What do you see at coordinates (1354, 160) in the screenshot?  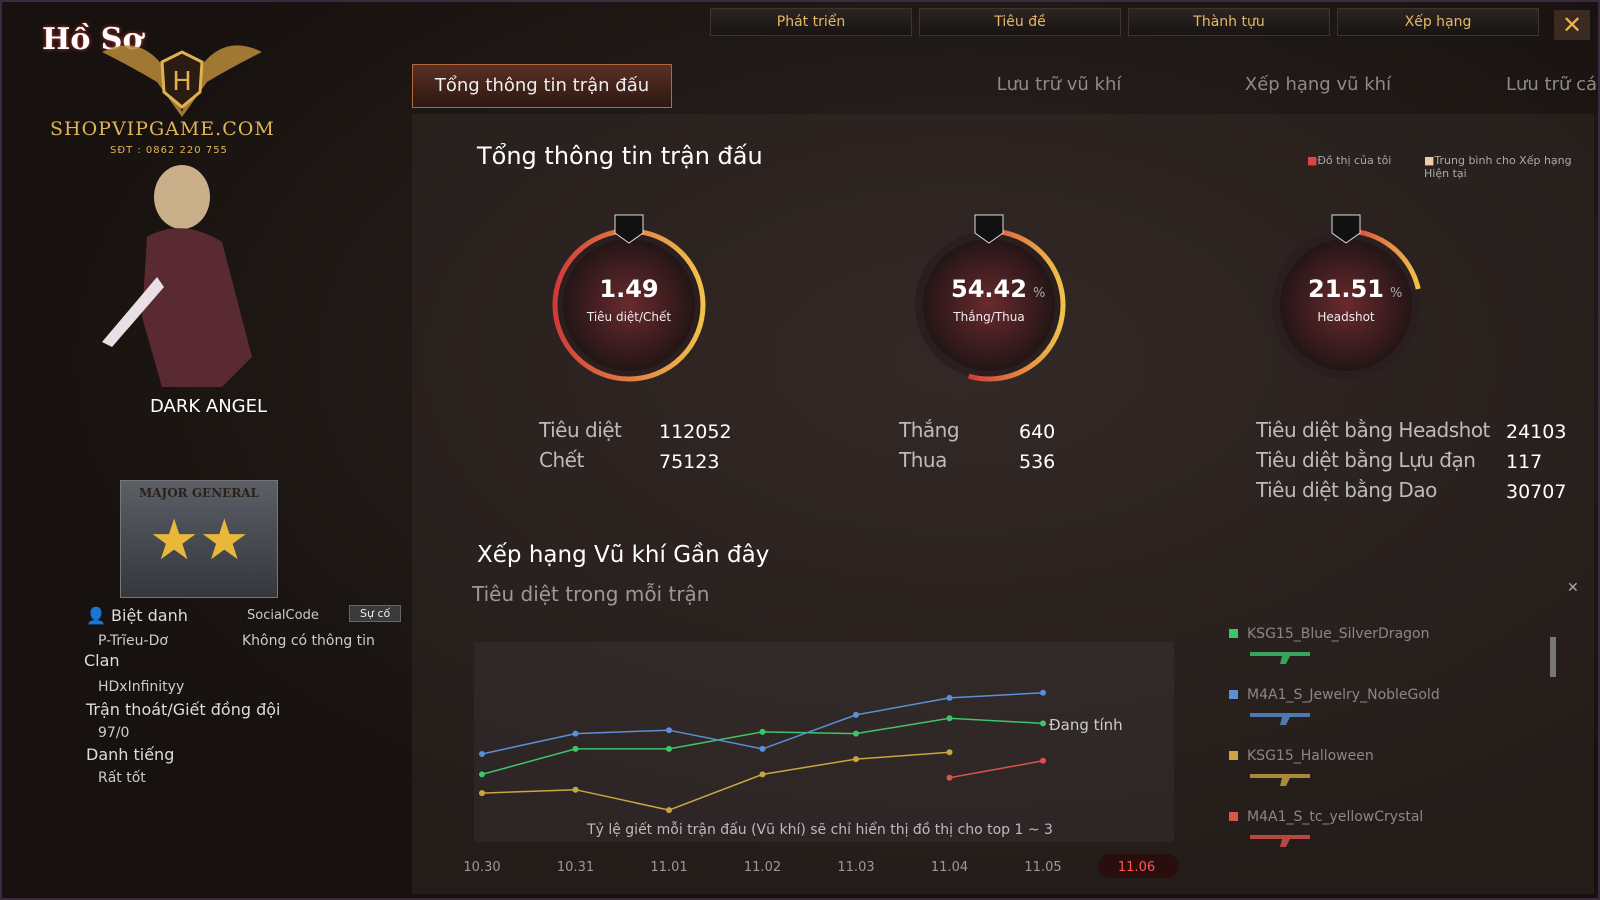 I see `legend-mine-text: Đồ thị của tôi` at bounding box center [1354, 160].